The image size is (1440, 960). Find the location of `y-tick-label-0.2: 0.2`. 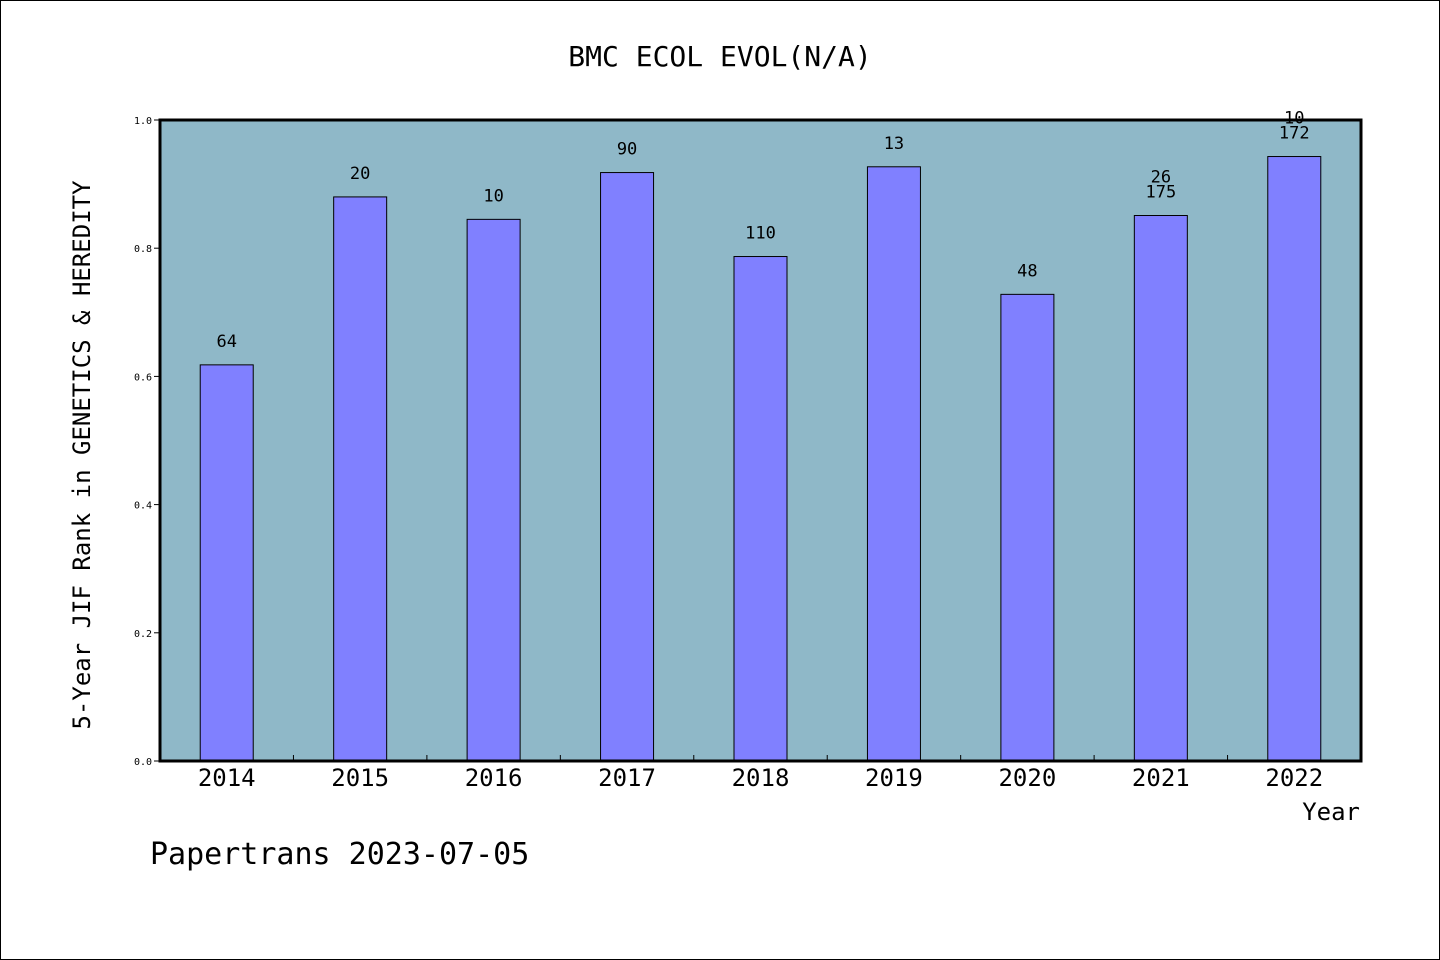

y-tick-label-0.2: 0.2 is located at coordinates (143, 634).